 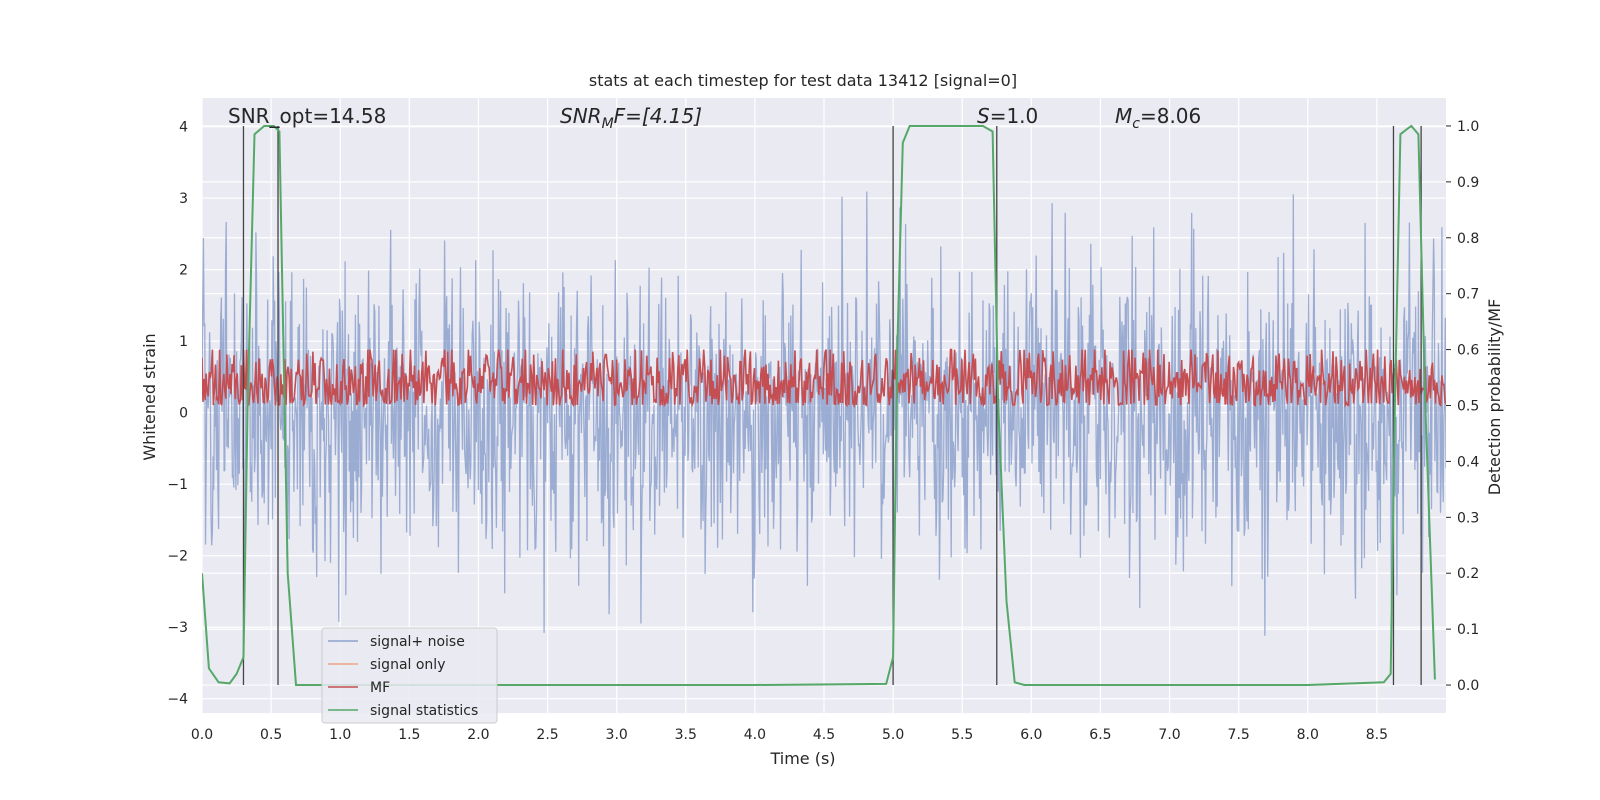 What do you see at coordinates (202, 735) in the screenshot?
I see `x-tick-label: 0.0` at bounding box center [202, 735].